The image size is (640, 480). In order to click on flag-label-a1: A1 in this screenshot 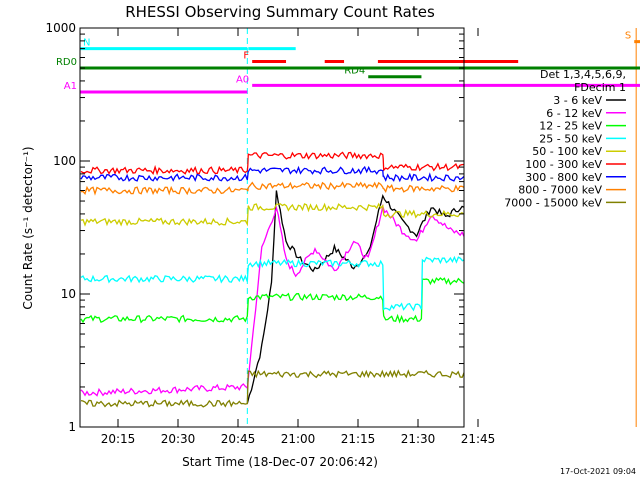, I will do `click(70, 86)`.